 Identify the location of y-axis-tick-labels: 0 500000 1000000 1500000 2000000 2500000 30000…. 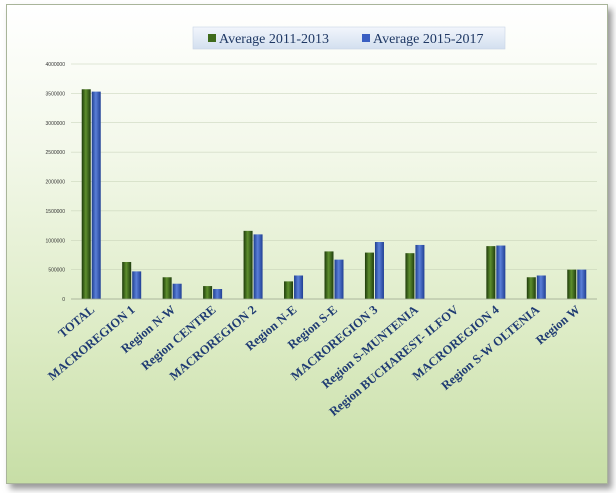
(56, 182).